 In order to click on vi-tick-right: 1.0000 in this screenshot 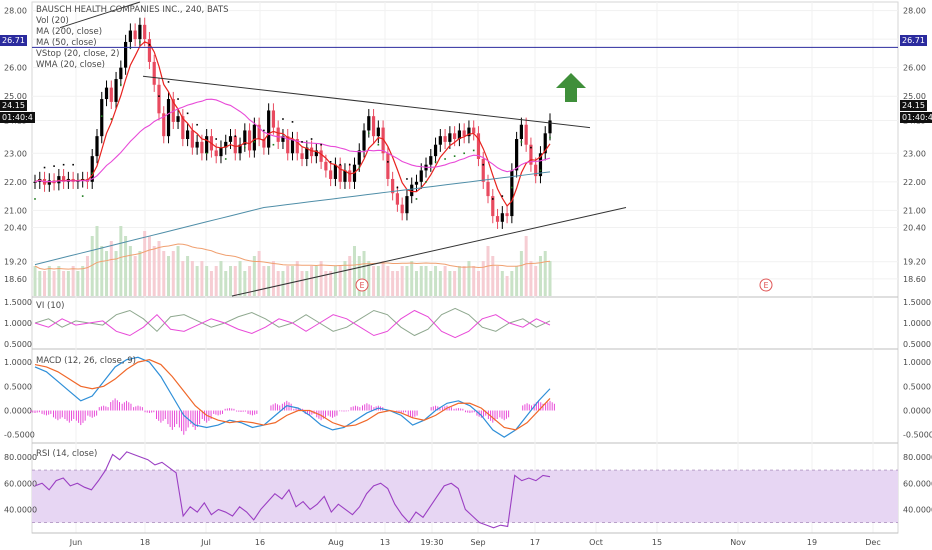, I will do `click(917, 323)`.